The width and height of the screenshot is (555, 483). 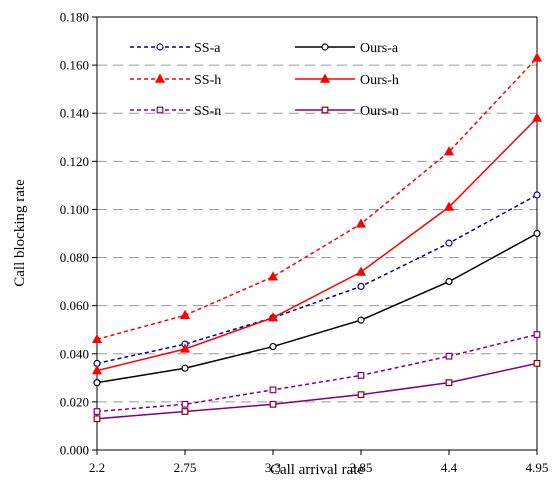 What do you see at coordinates (347, 48) in the screenshot?
I see `legend-item-ours-a: Ours-a` at bounding box center [347, 48].